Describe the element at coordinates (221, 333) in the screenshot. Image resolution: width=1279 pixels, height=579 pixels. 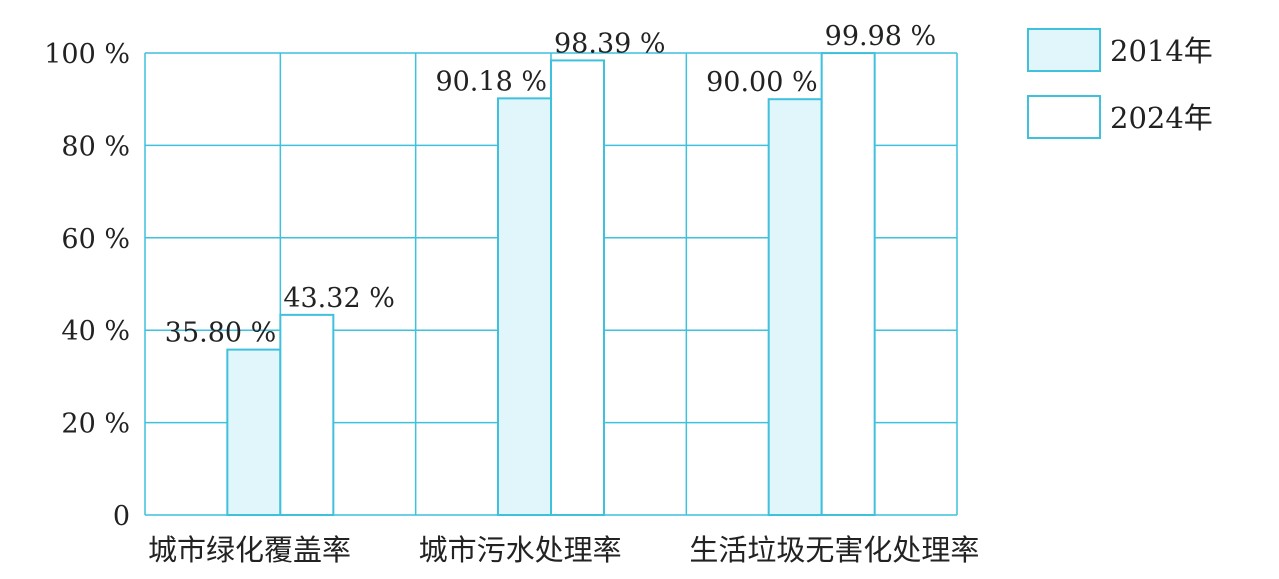
I see `data-label: 35.80 %` at that location.